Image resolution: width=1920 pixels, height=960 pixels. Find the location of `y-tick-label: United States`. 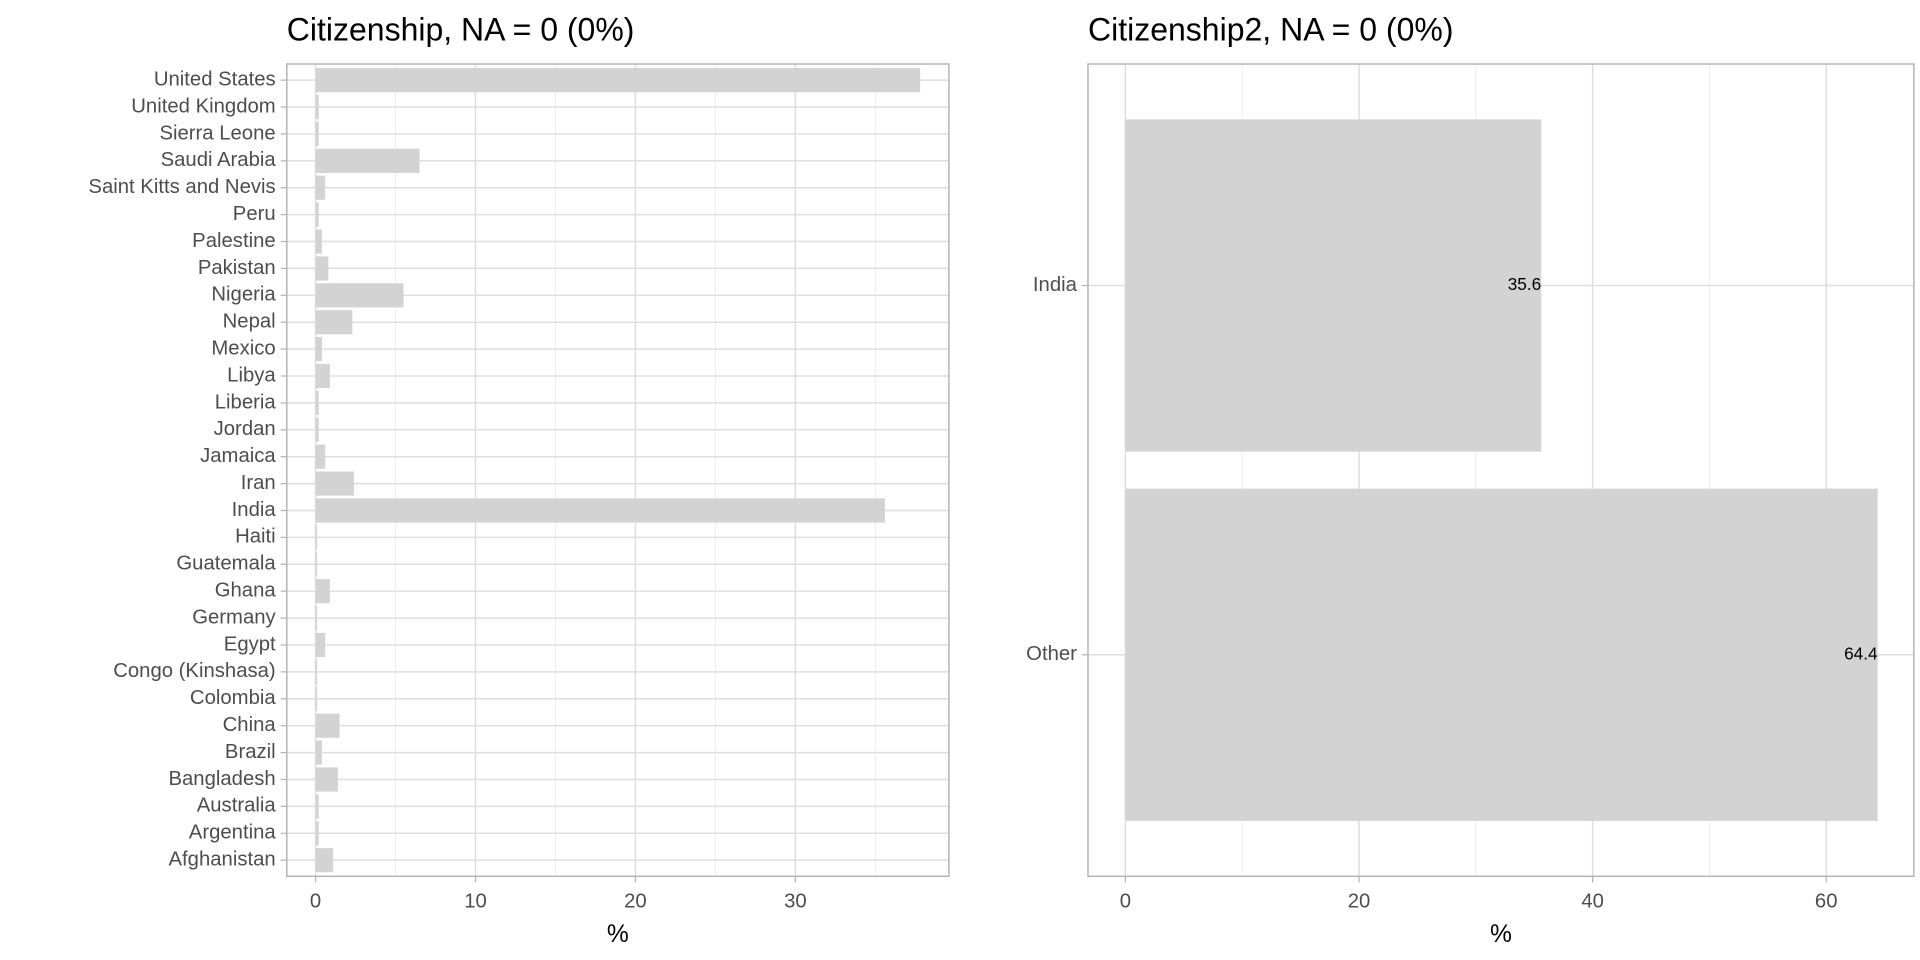

y-tick-label: United States is located at coordinates (215, 79).